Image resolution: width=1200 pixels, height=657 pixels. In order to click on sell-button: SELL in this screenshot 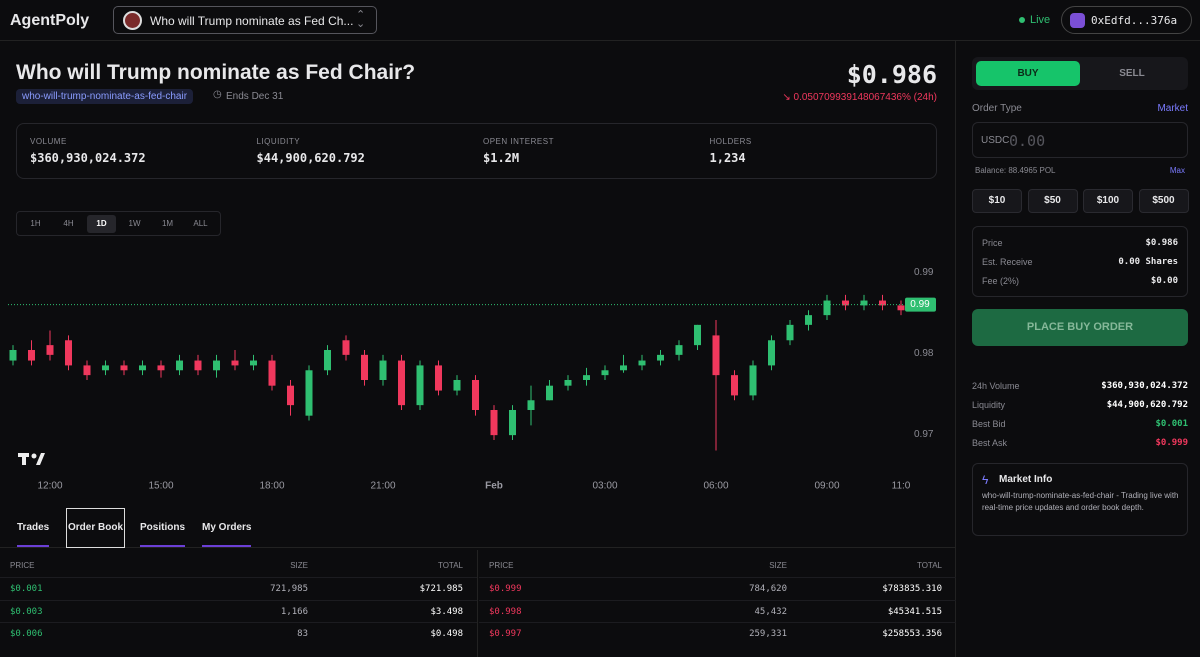, I will do `click(1132, 73)`.